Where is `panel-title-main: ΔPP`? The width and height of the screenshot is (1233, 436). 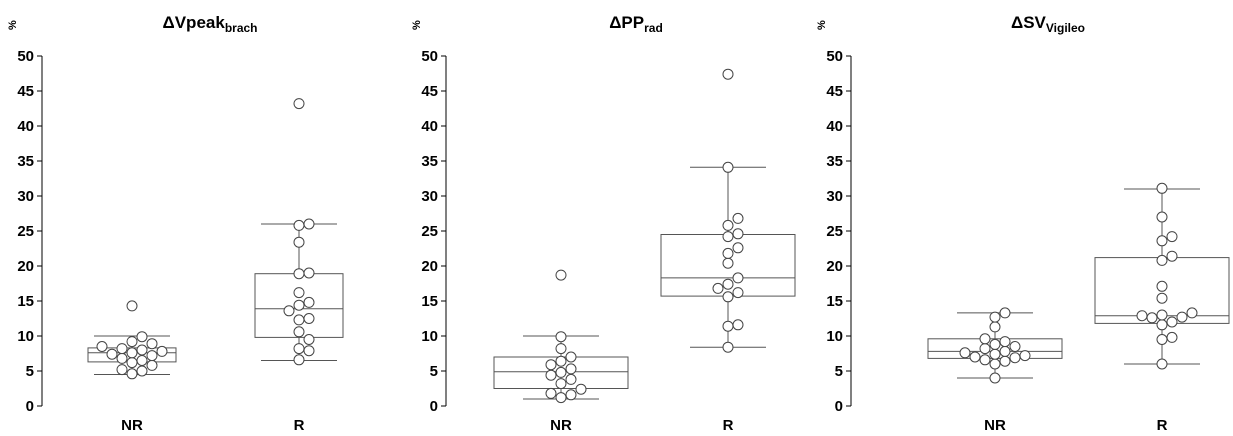 panel-title-main: ΔPP is located at coordinates (626, 22).